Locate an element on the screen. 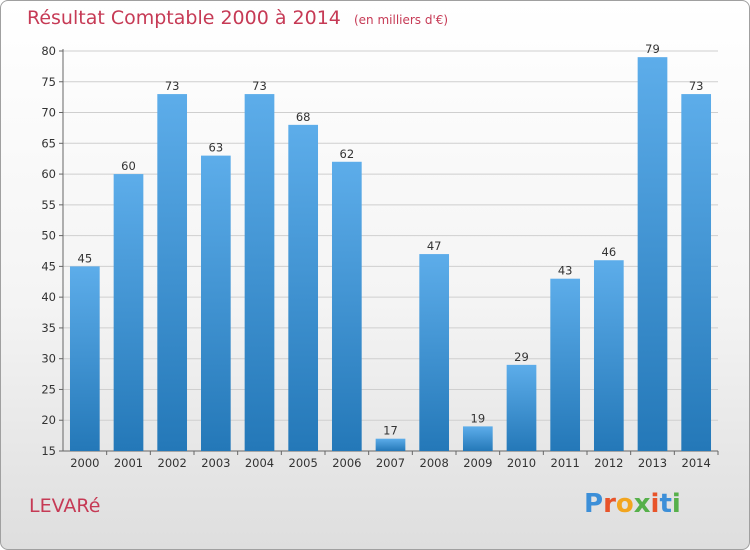 The width and height of the screenshot is (750, 550). bar-2009 is located at coordinates (477, 438).